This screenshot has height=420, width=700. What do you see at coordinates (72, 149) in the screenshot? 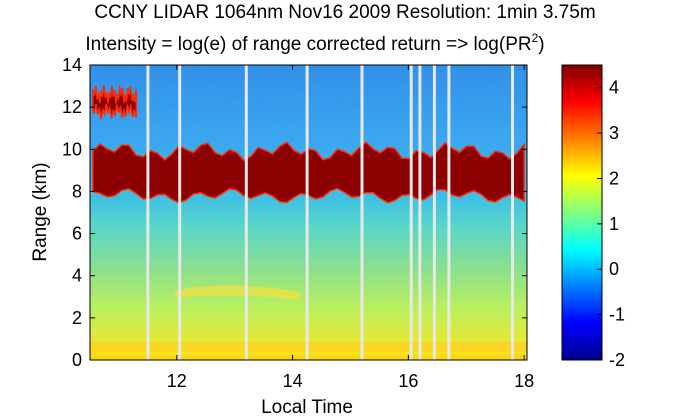
I see `y-tick-label: 10` at bounding box center [72, 149].